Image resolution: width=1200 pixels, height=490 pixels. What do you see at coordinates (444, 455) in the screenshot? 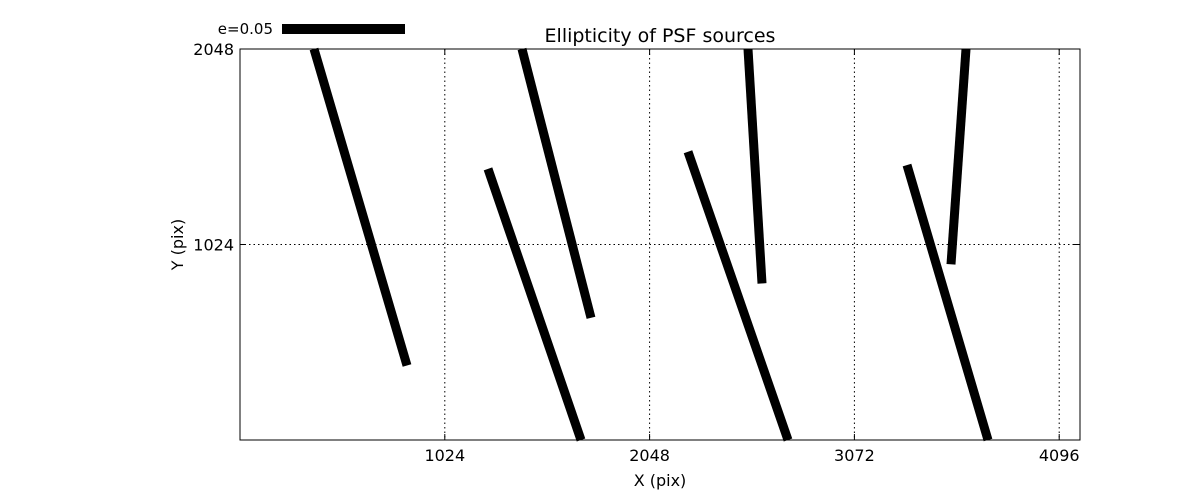
I see `x-tick-label: 1024` at bounding box center [444, 455].